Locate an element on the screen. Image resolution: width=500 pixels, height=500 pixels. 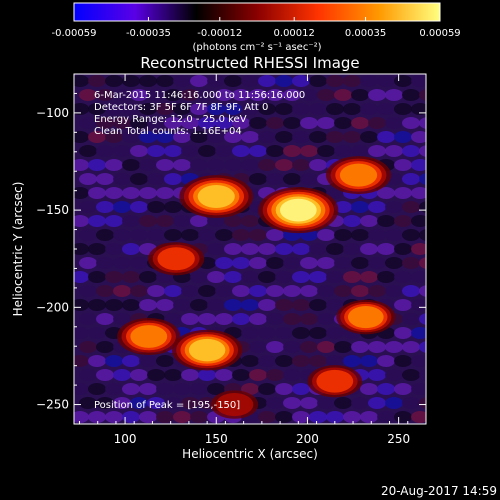
heatmap-source is located at coordinates (365, 317).